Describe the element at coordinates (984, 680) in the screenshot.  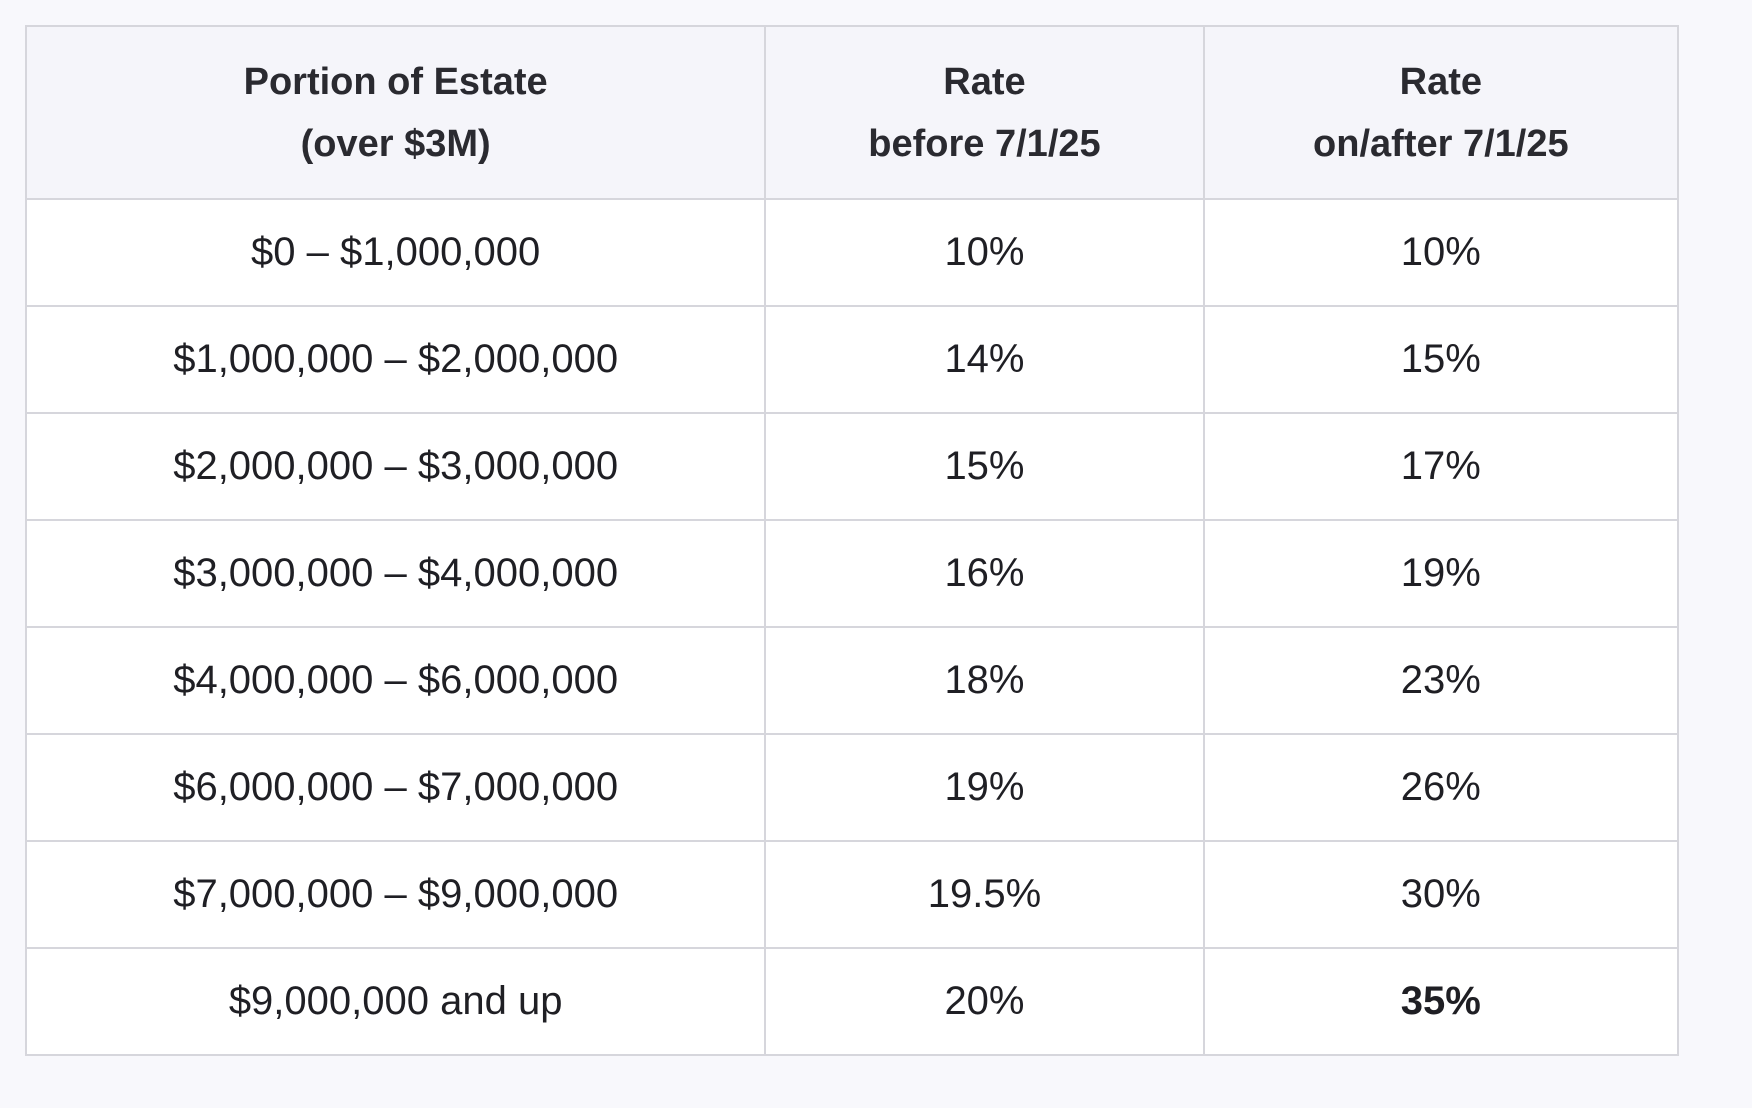
I see `rate-before-cell: 18%` at that location.